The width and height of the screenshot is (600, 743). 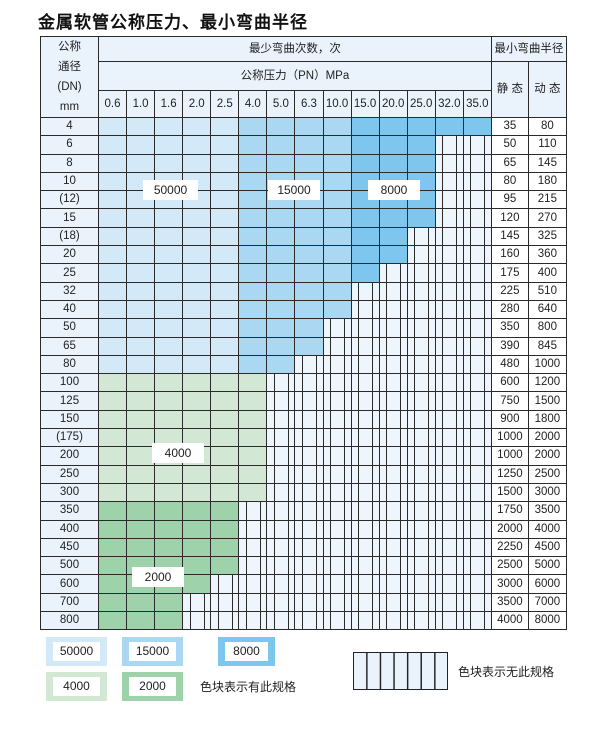 I want to click on pressure-tick: 10.0, so click(x=337, y=104).